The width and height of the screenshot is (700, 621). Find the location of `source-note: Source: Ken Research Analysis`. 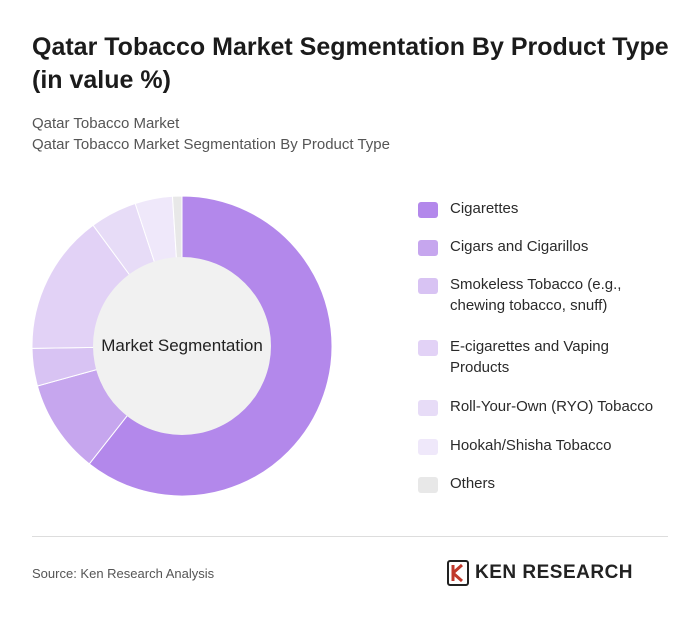

source-note: Source: Ken Research Analysis is located at coordinates (123, 573).